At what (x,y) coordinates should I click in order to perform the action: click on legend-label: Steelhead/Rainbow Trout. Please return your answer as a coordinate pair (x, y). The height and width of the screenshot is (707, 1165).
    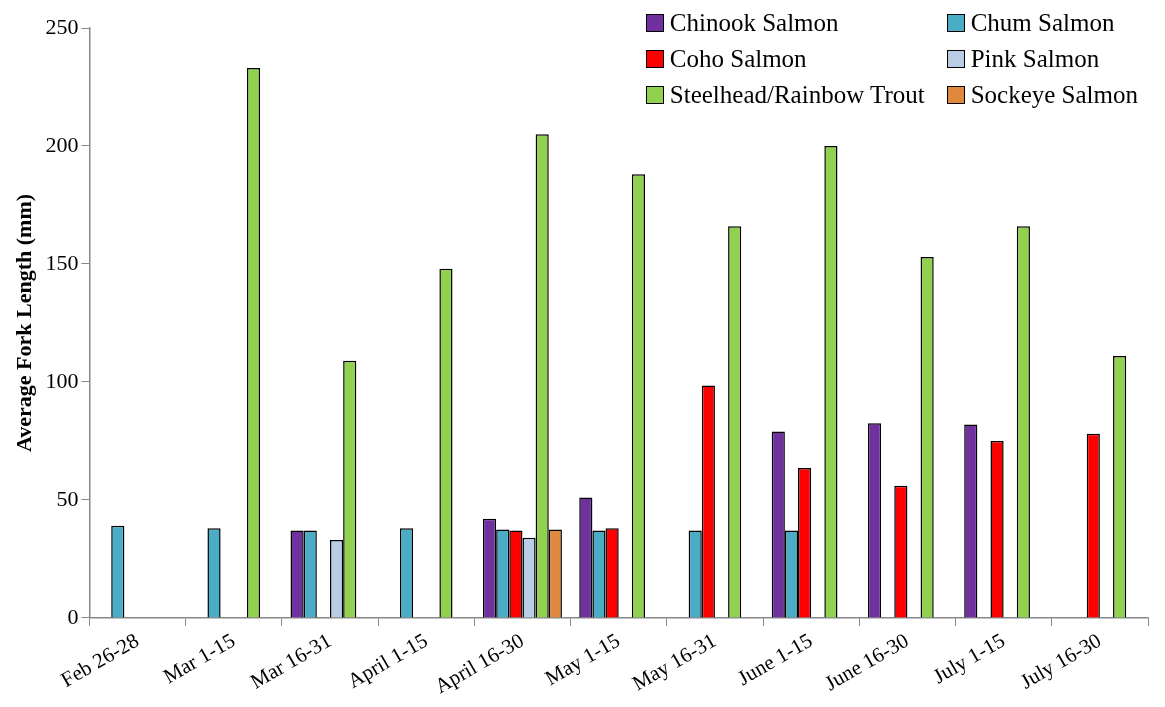
    Looking at the image, I should click on (797, 95).